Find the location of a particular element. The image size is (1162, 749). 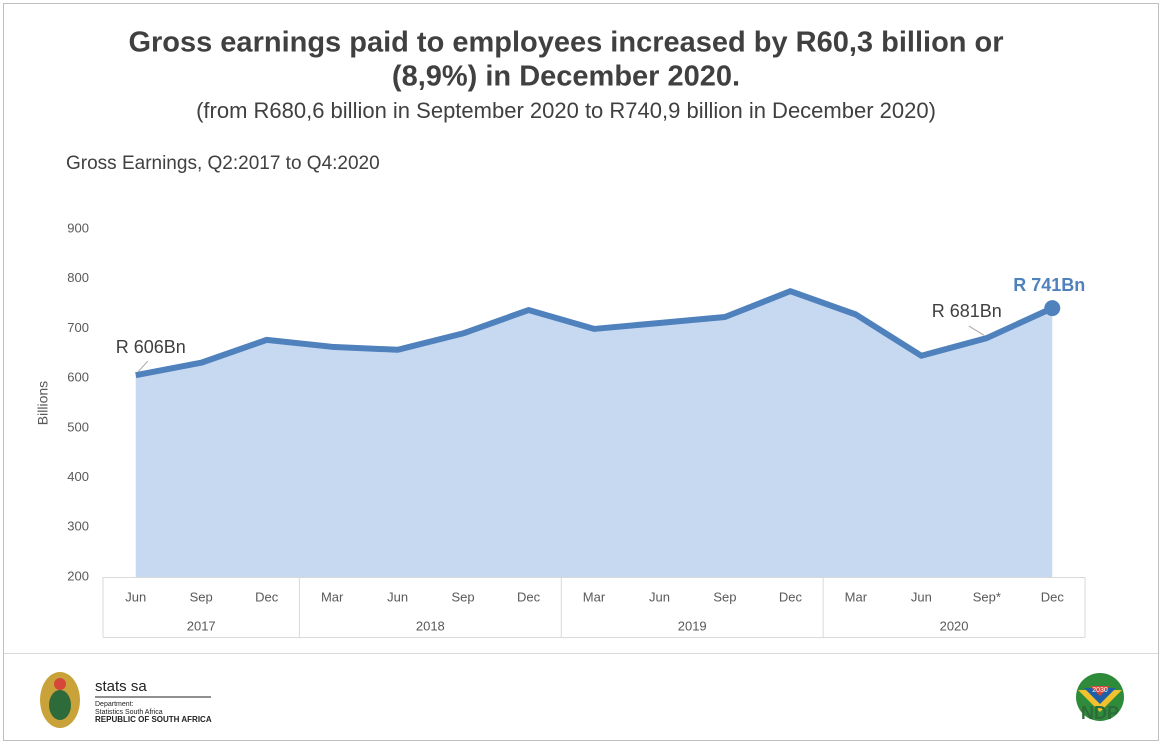

data-label: R 741Bn is located at coordinates (1049, 285).